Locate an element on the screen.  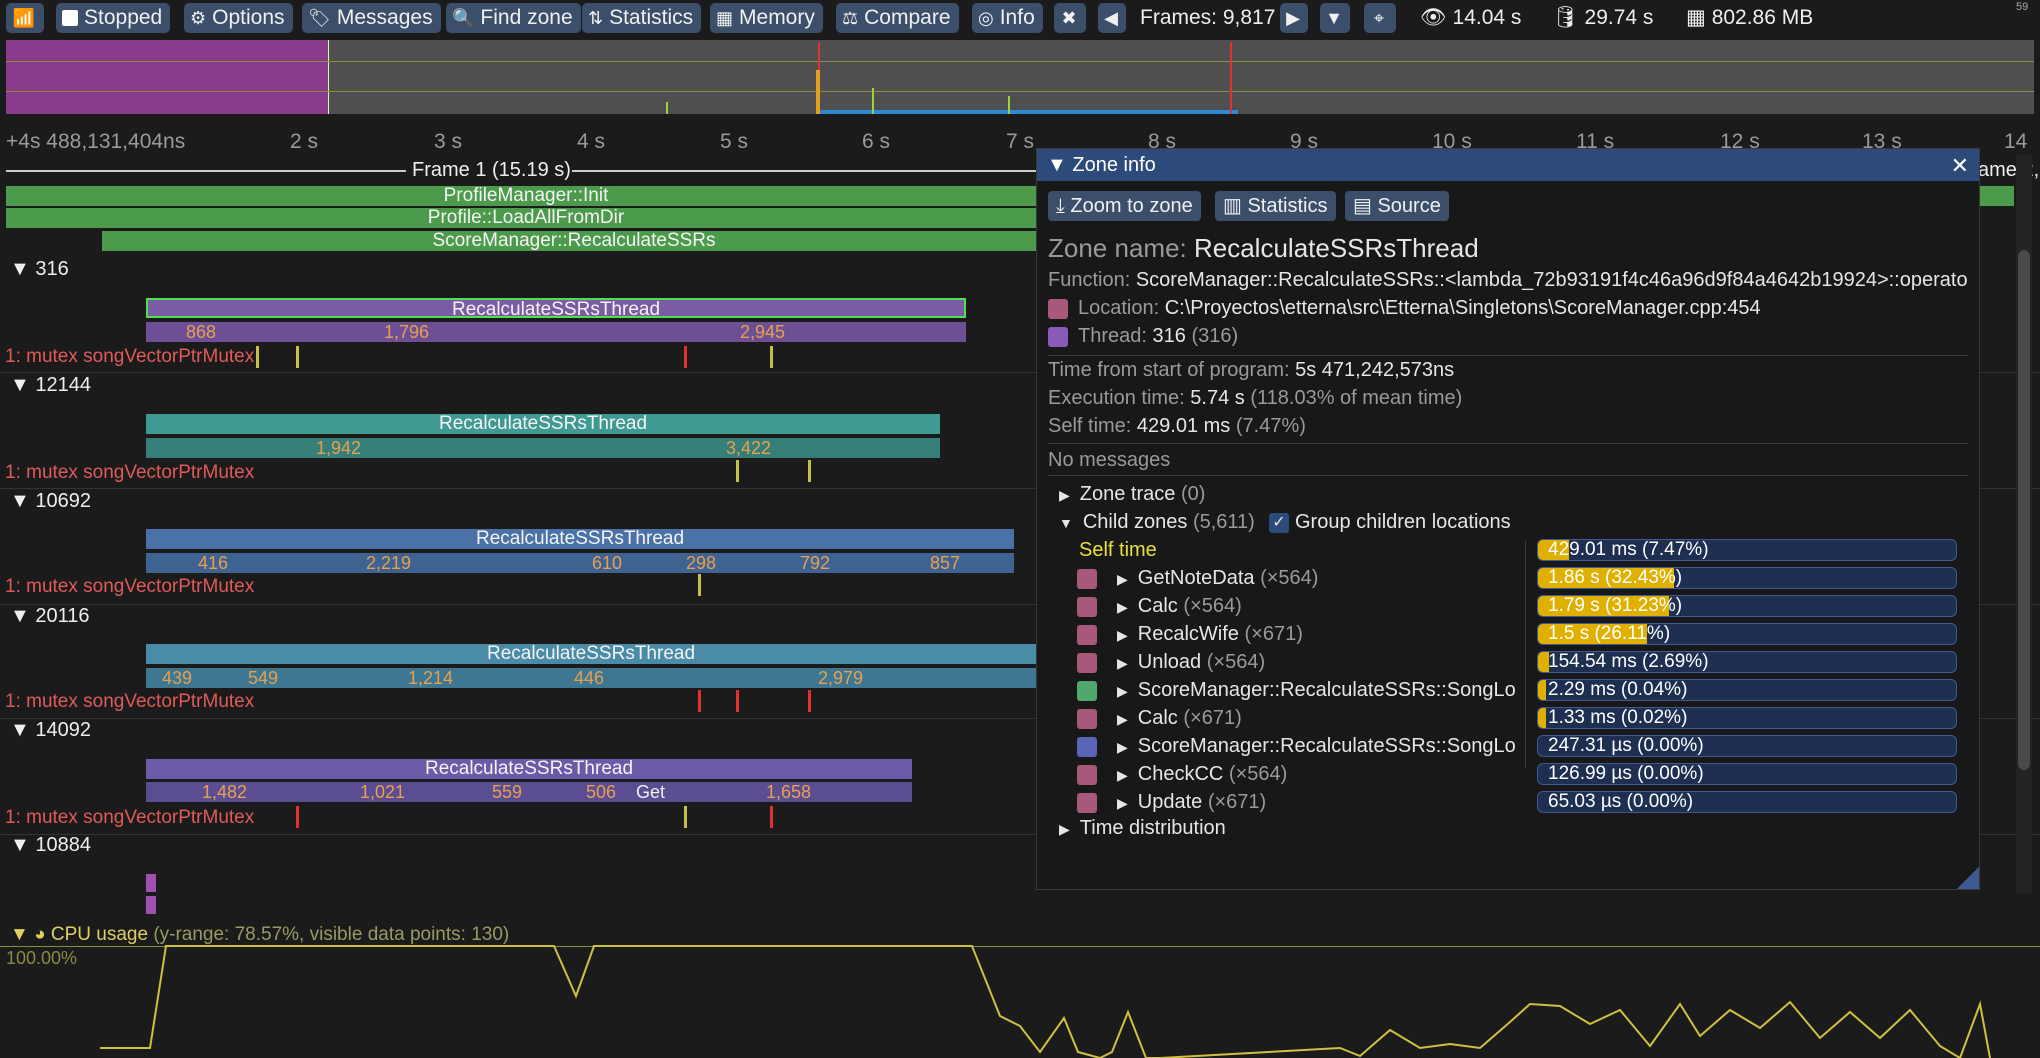
stopped-button: Stopped is located at coordinates (113, 18).